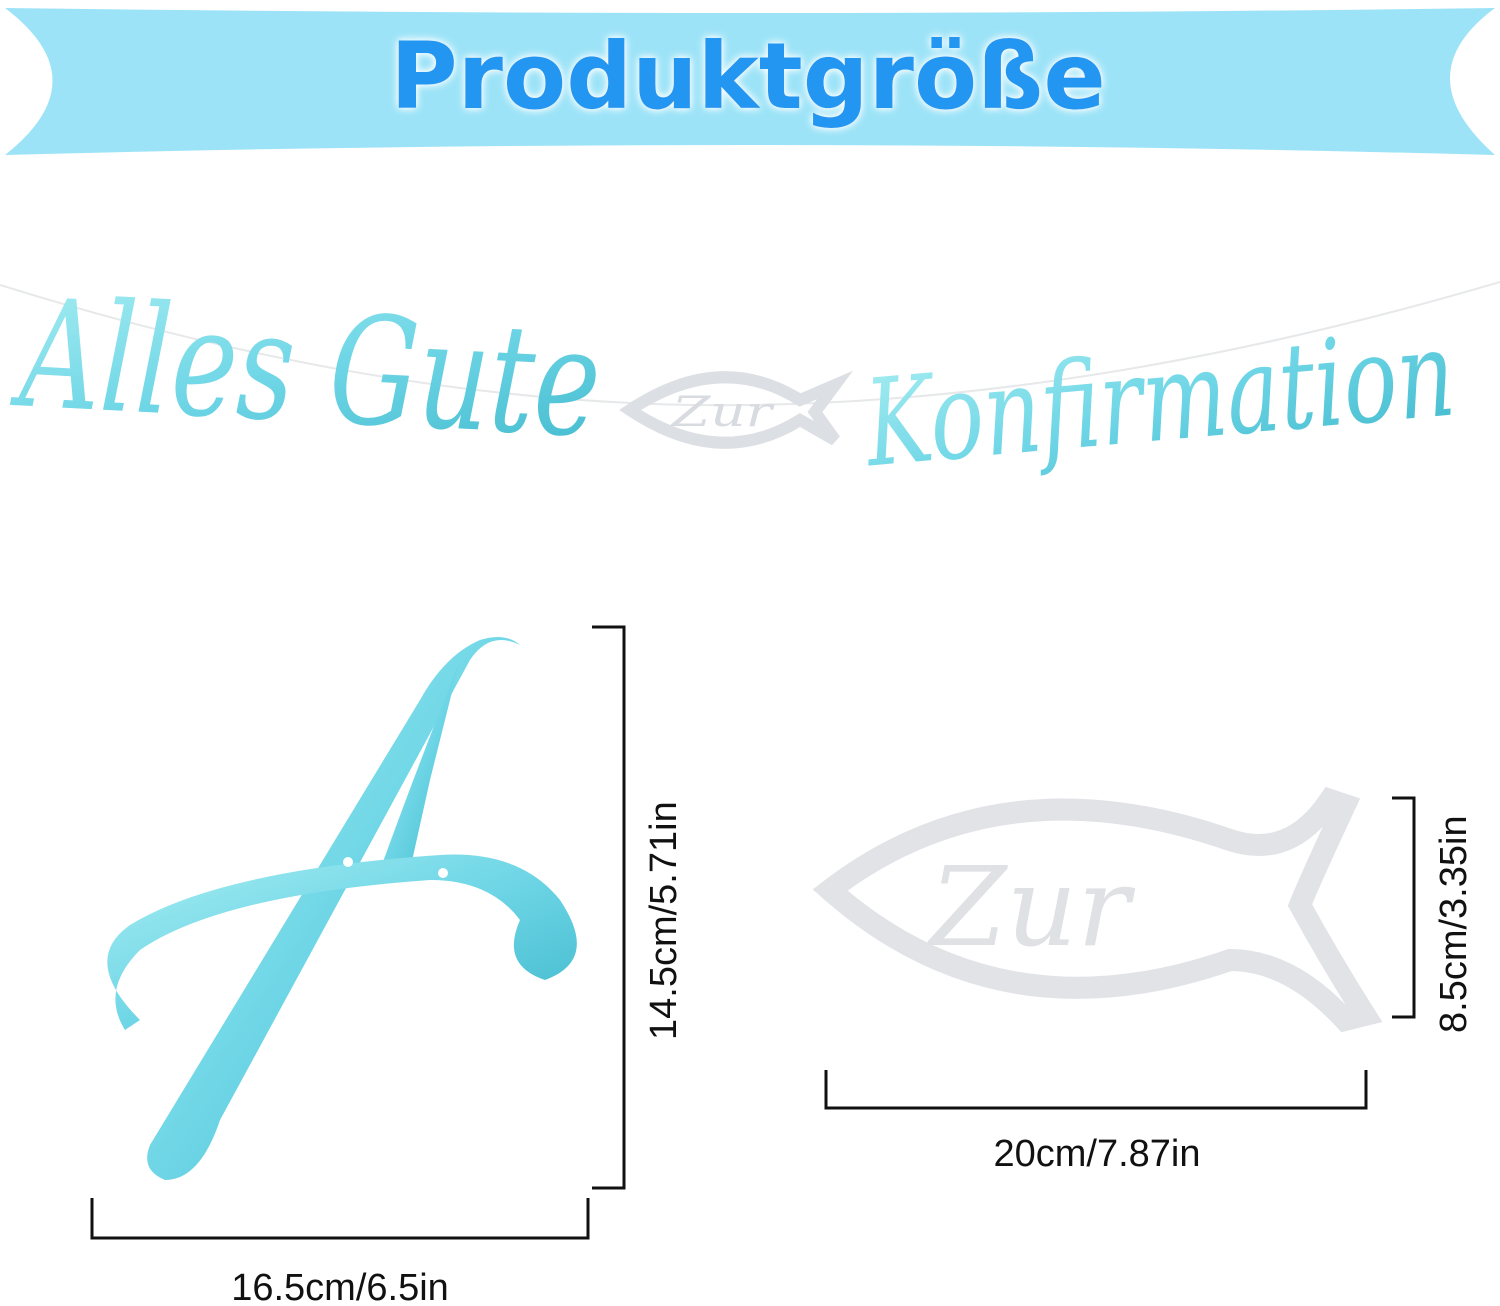 This screenshot has width=1500, height=1306. I want to click on fish-text: Zur, so click(1031, 907).